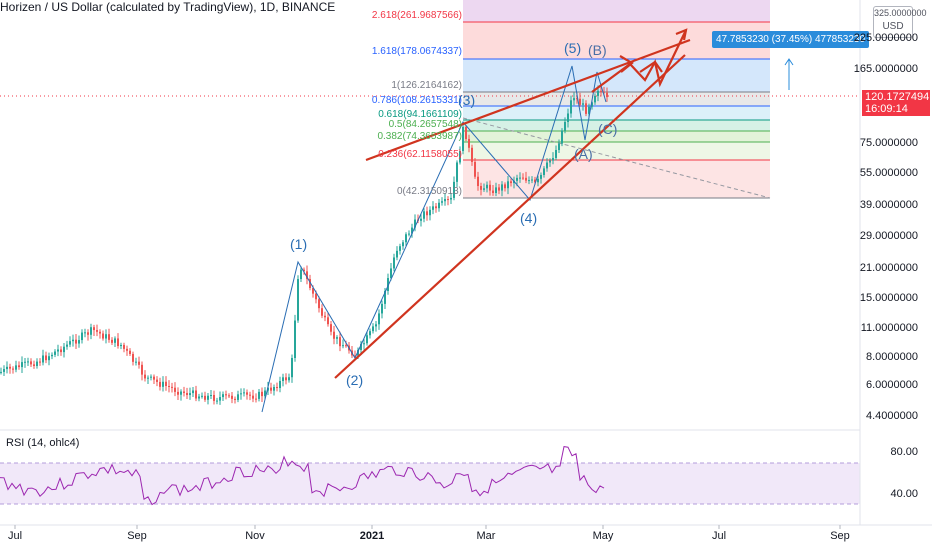  What do you see at coordinates (888, 268) in the screenshot?
I see `price-label: 21.0000000` at bounding box center [888, 268].